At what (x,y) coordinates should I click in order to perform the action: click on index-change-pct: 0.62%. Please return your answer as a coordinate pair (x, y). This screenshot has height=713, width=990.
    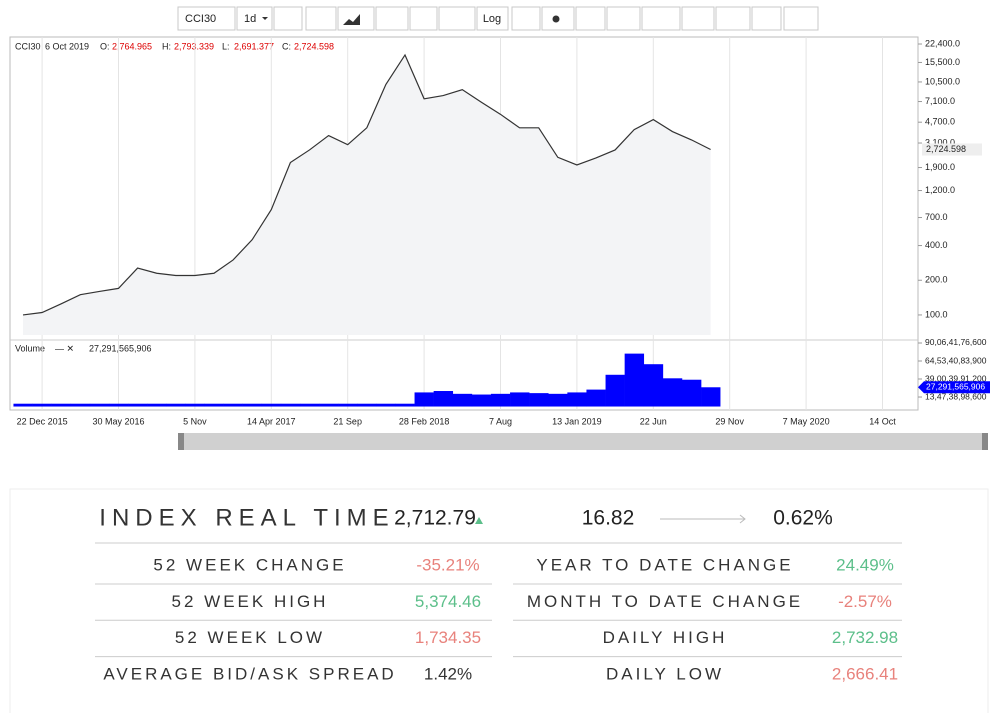
    Looking at the image, I should click on (803, 518).